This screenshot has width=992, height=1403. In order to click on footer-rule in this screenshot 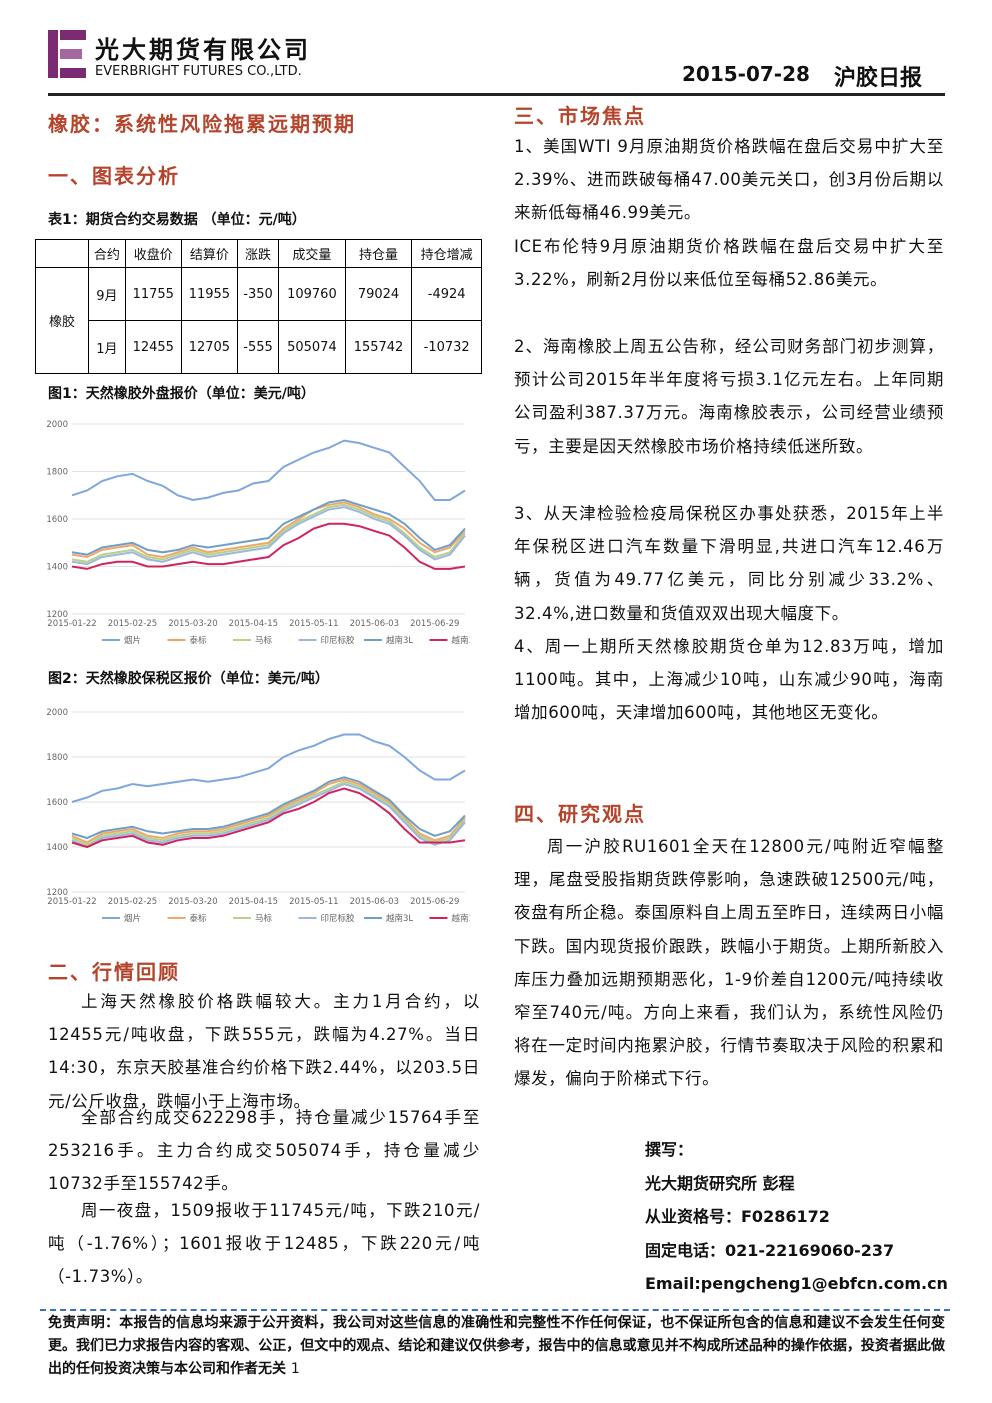, I will do `click(495, 1310)`.